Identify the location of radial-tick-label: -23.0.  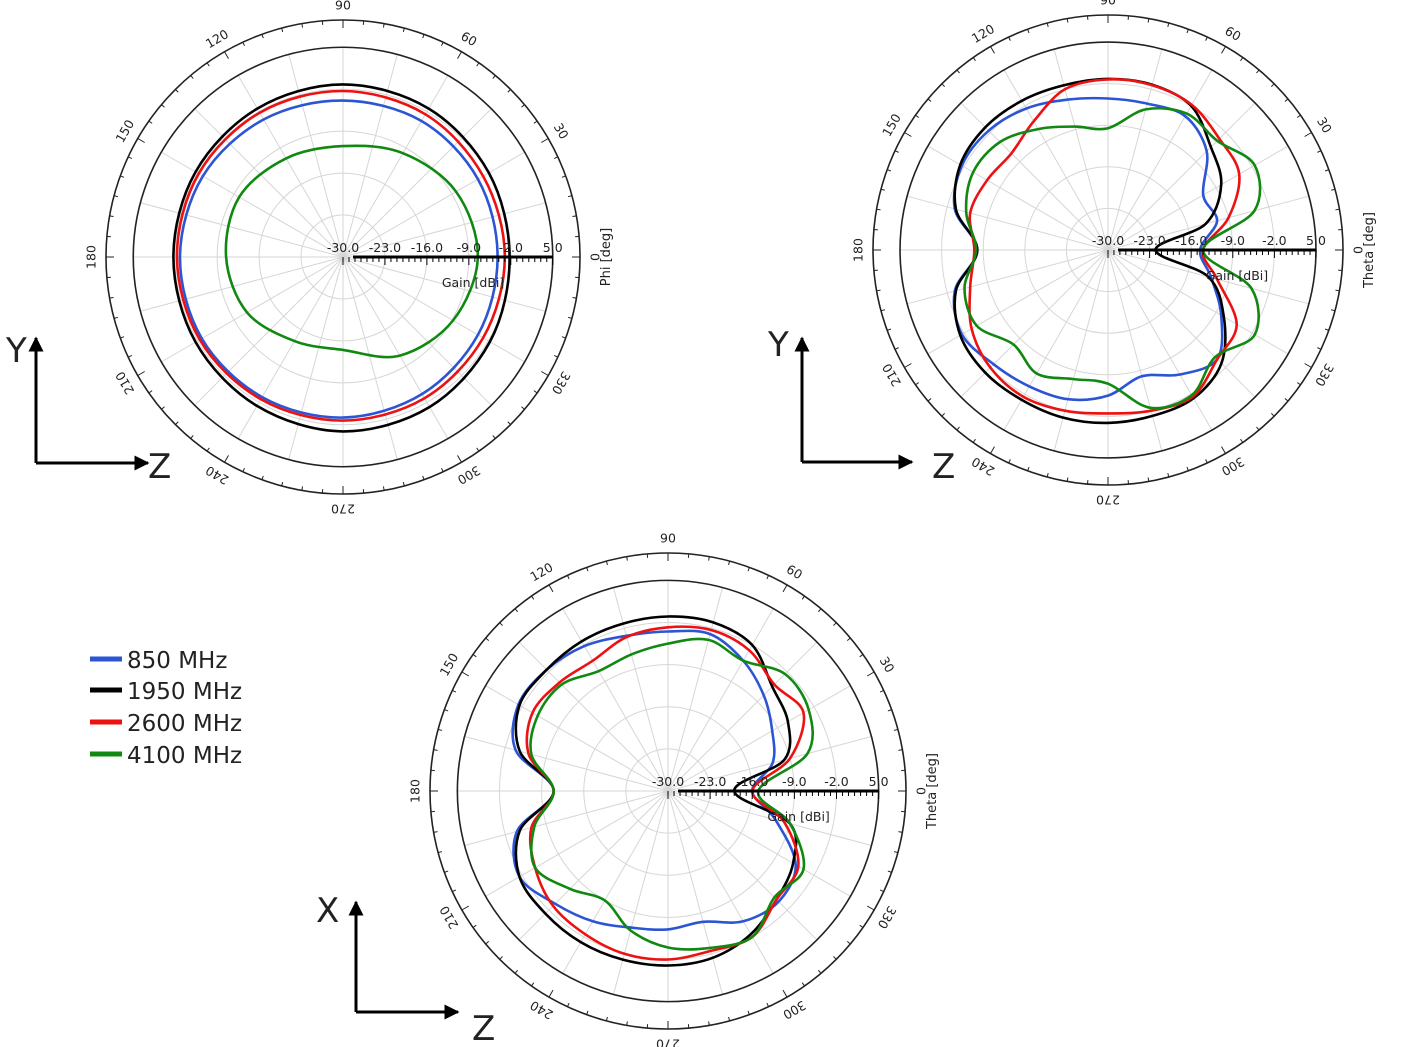
(1149, 240).